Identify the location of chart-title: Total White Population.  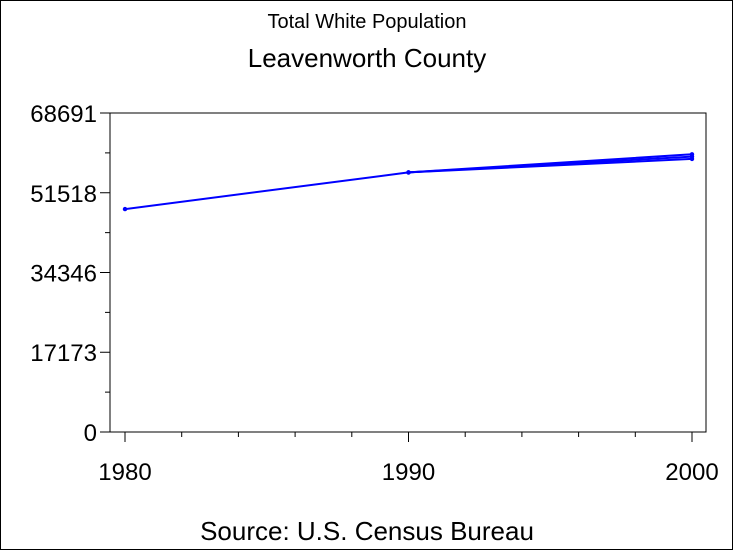
(366, 22).